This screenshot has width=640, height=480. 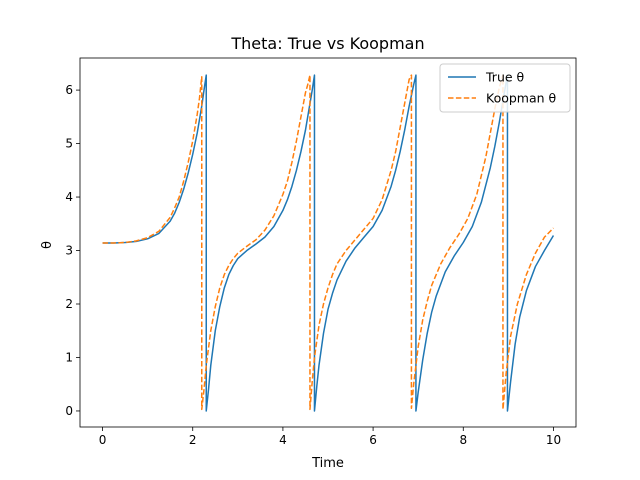 I want to click on x-tick-label: 0, so click(x=103, y=440).